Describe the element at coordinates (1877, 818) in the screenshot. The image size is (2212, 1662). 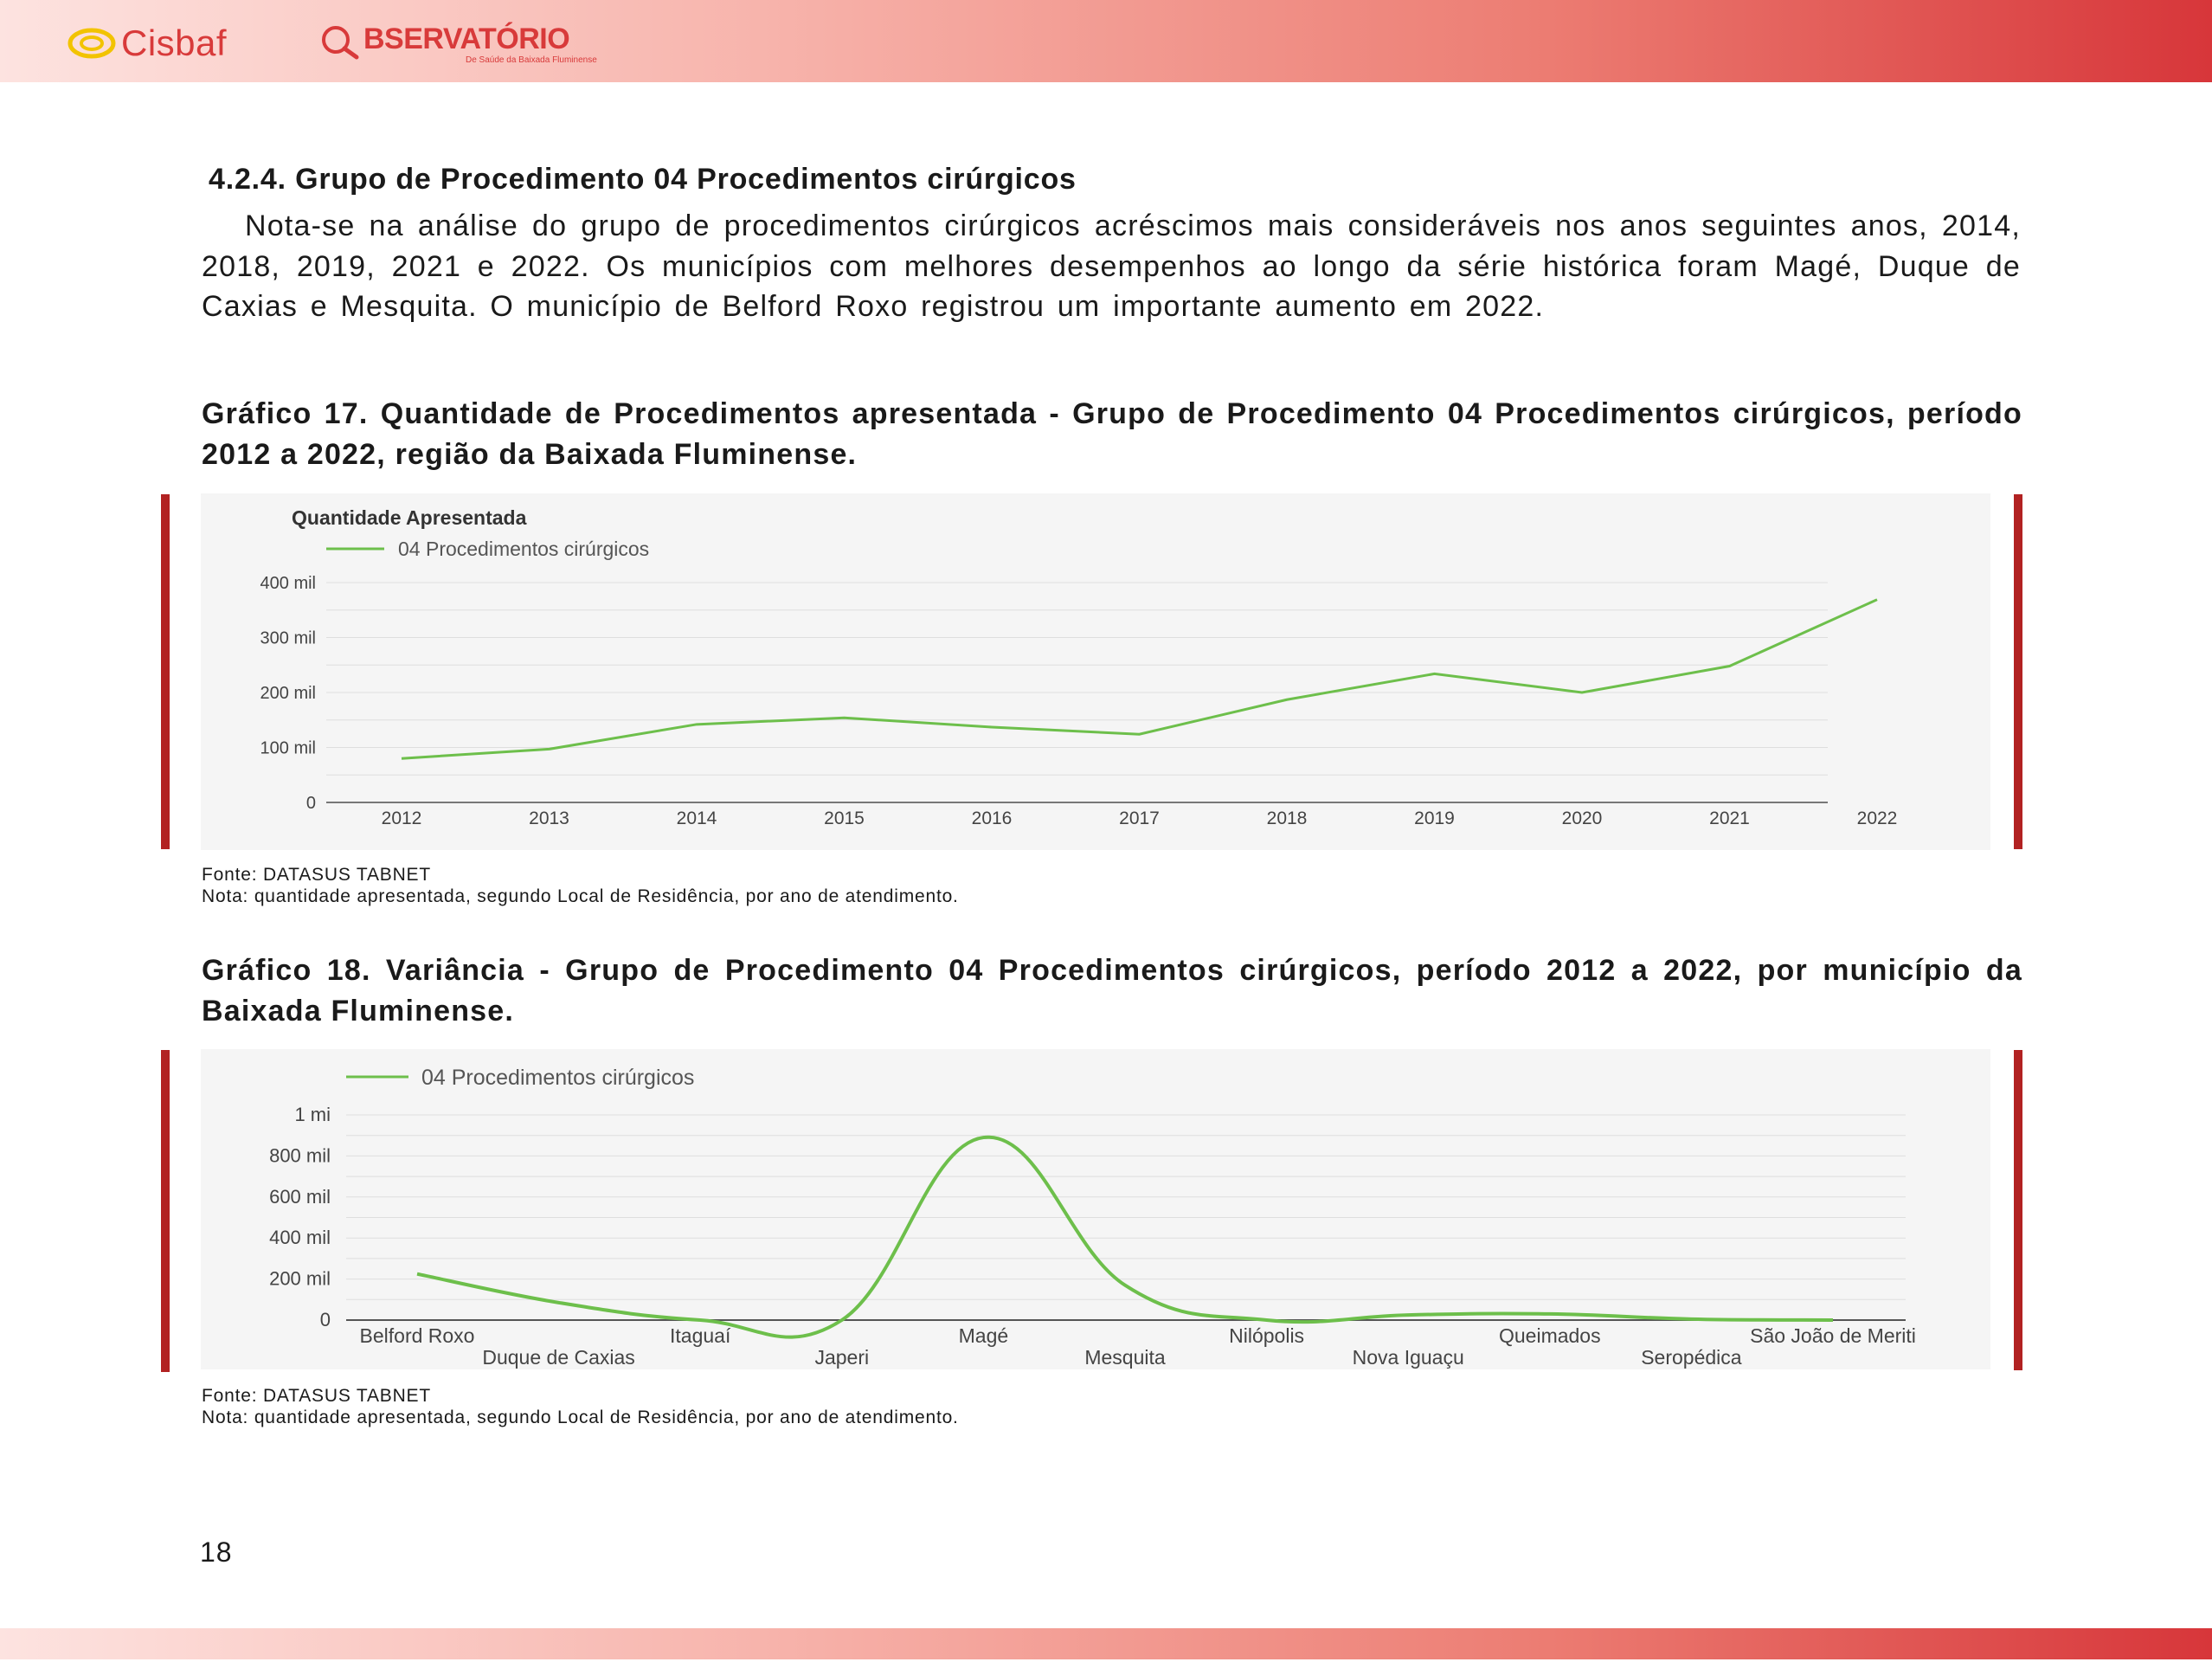
I see `x-tick-label: 2022` at that location.